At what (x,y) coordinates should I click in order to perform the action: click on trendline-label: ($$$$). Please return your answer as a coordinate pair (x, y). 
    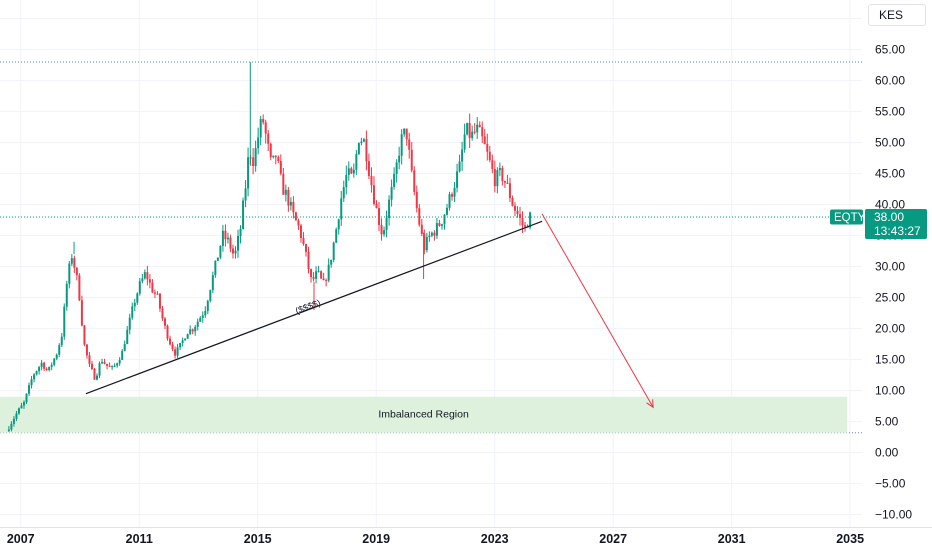
    Looking at the image, I should click on (308, 306).